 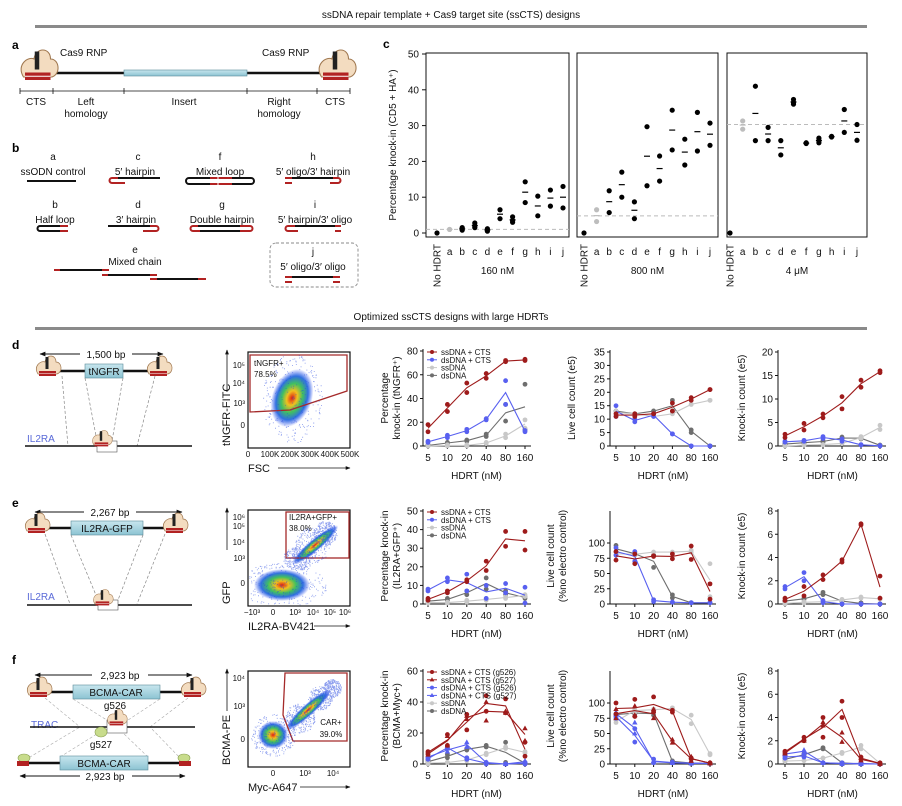 What do you see at coordinates (478, 680) in the screenshot?
I see `legend-label: ssDNA + CTS (g527)` at bounding box center [478, 680].